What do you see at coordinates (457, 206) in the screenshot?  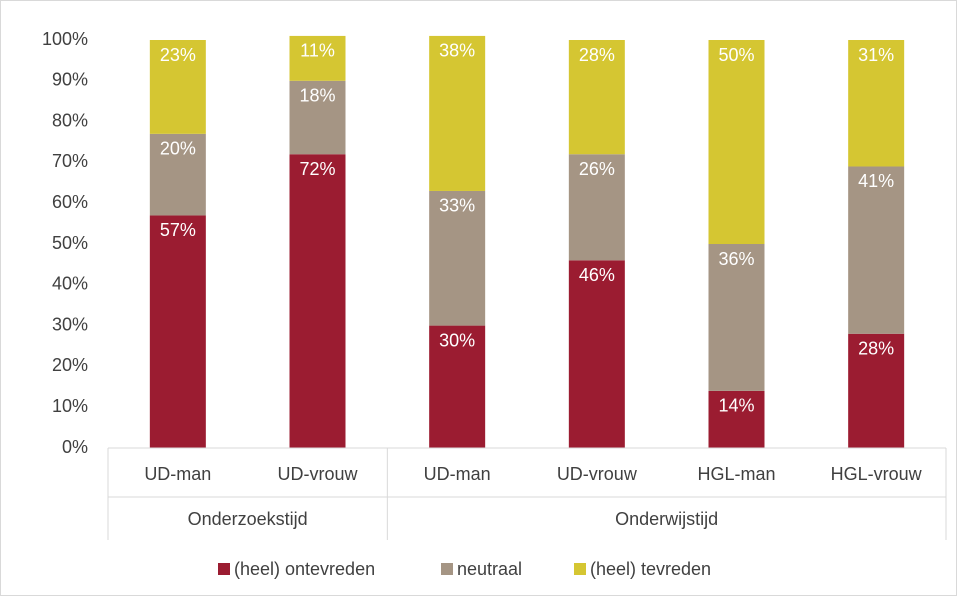 I see `data-label: 33%` at bounding box center [457, 206].